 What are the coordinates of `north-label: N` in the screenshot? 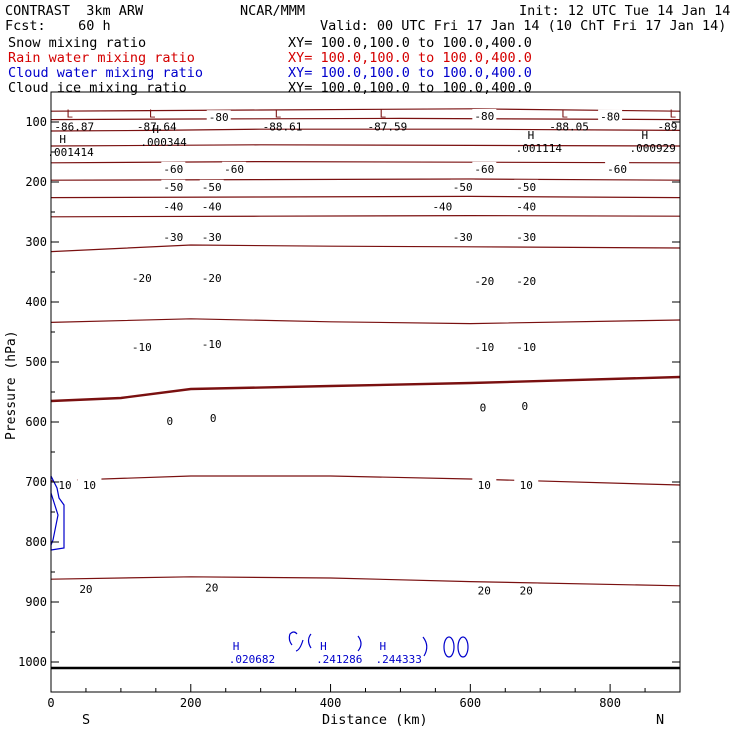 It's located at (660, 720).